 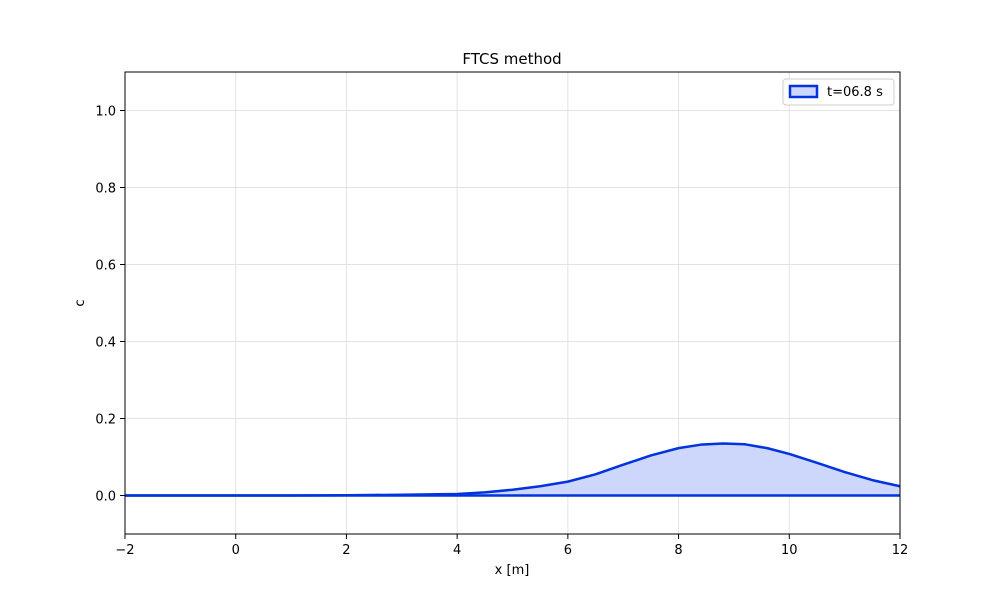 I want to click on x-tick-label: 8, so click(x=678, y=550).